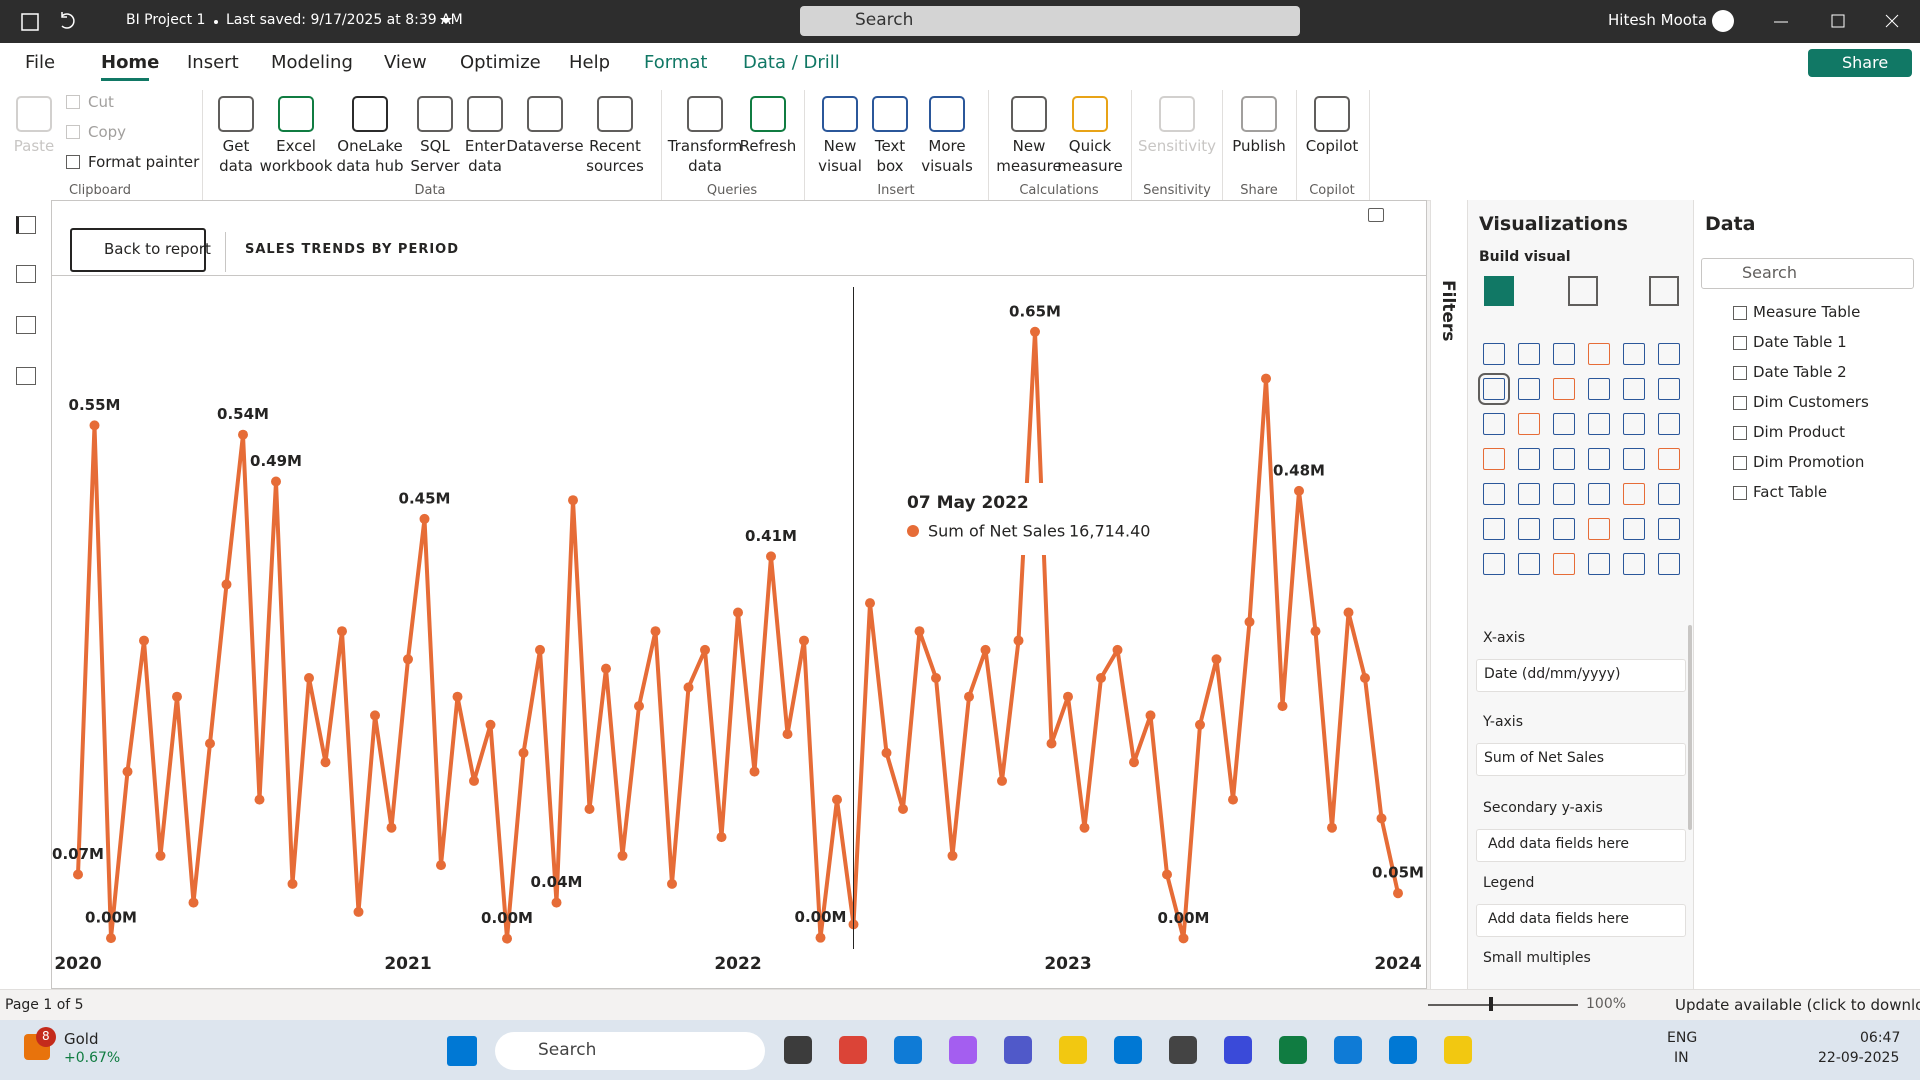  I want to click on clock-time: 06:47, so click(1880, 1038).